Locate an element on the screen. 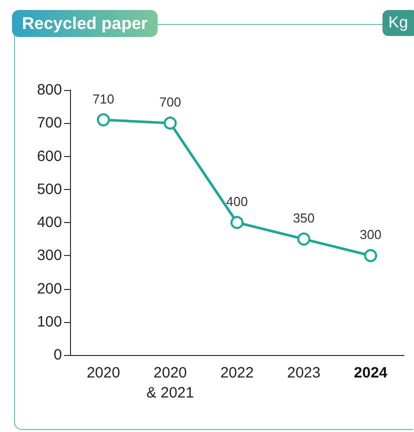  y-tick-label: 600 is located at coordinates (49, 156).